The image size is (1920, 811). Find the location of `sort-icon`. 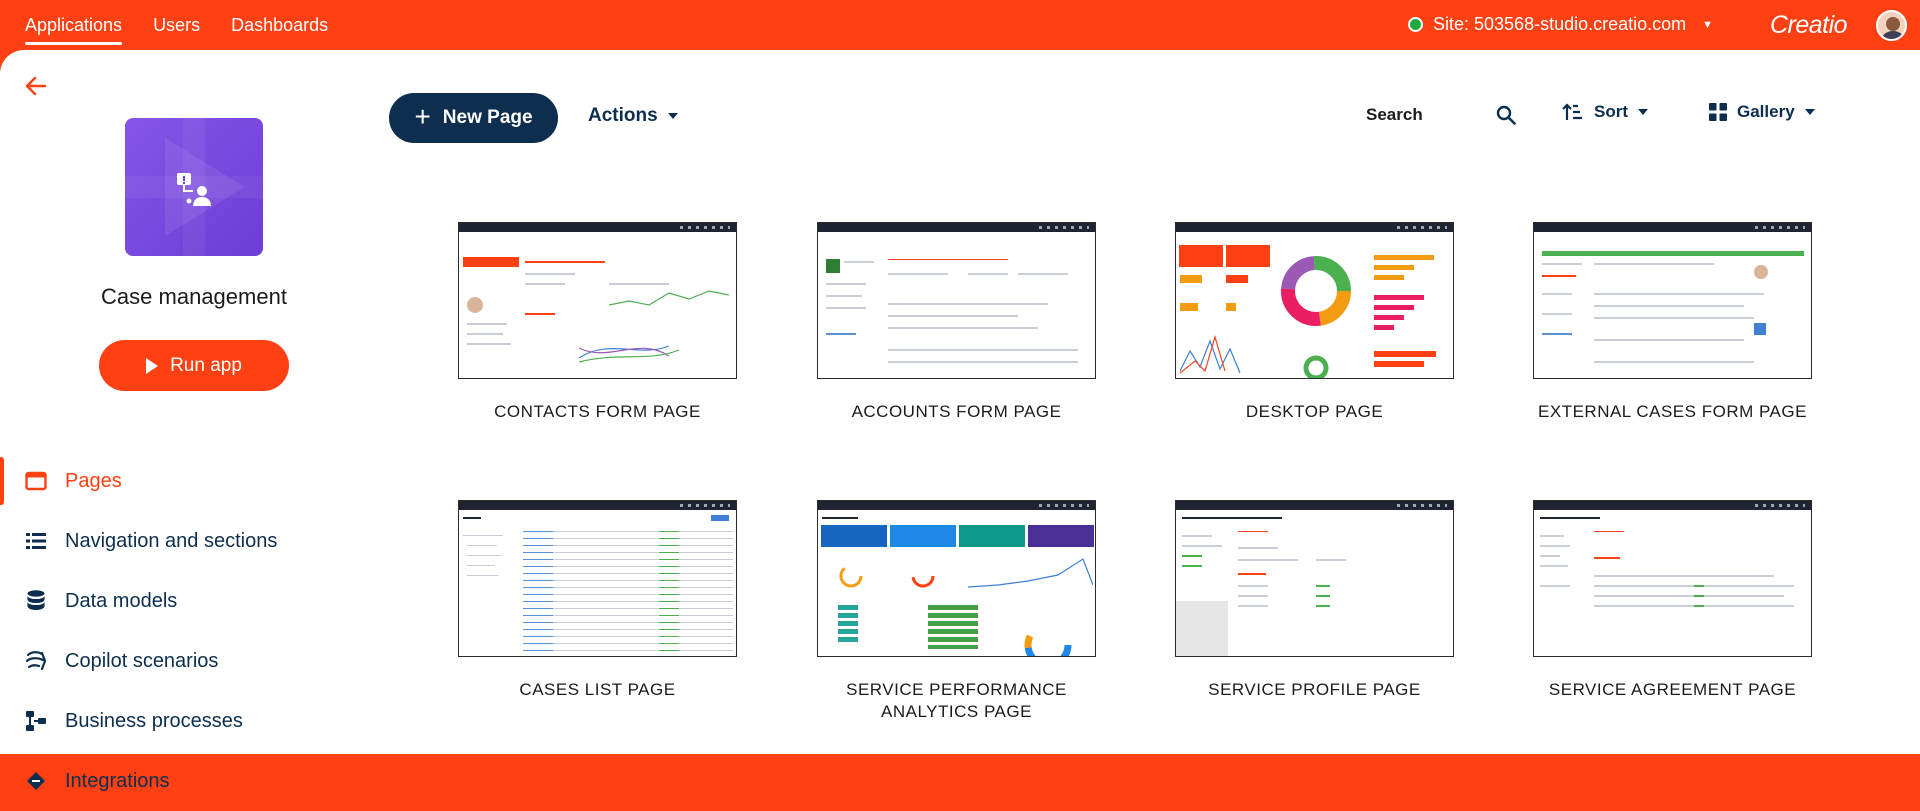

sort-icon is located at coordinates (1572, 111).